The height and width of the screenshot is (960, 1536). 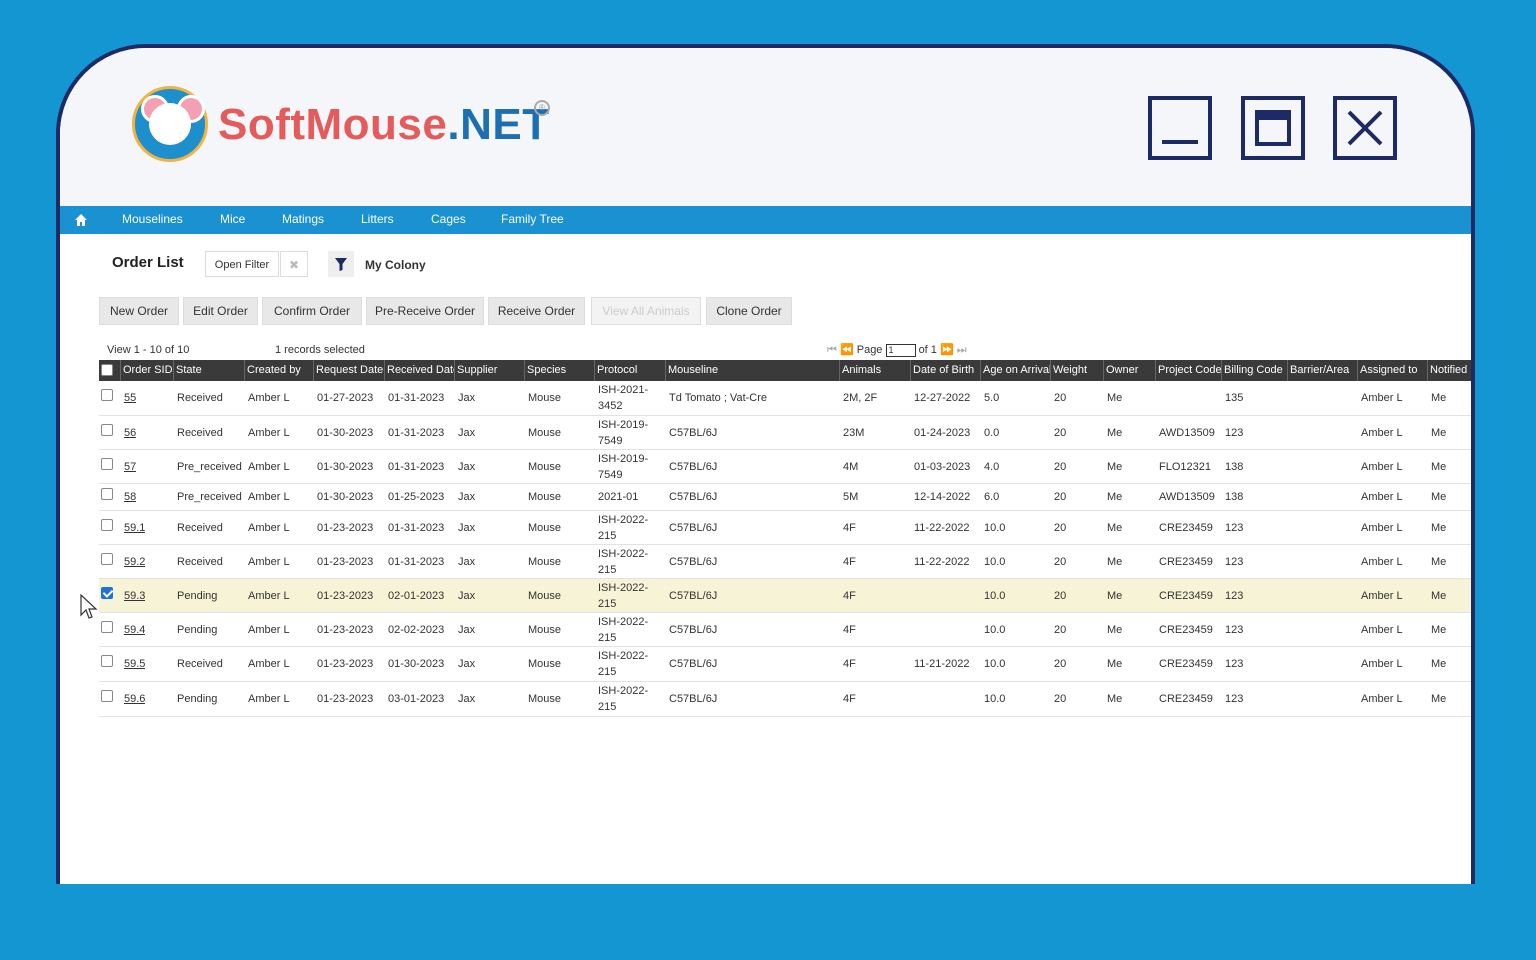 I want to click on view-all-animals-button: View All Animals, so click(x=646, y=311).